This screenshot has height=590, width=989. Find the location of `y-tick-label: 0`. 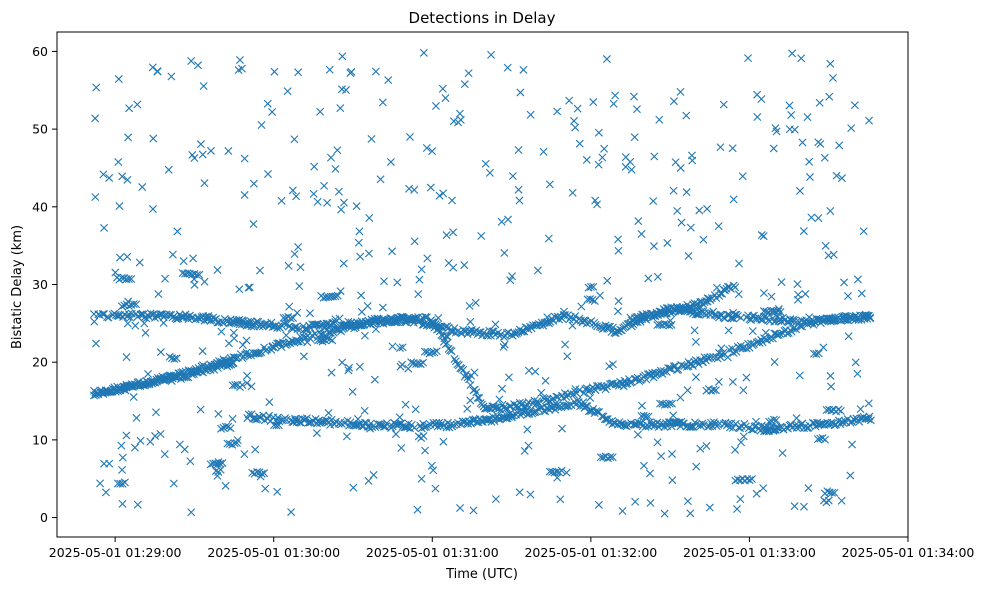

y-tick-label: 0 is located at coordinates (44, 517).